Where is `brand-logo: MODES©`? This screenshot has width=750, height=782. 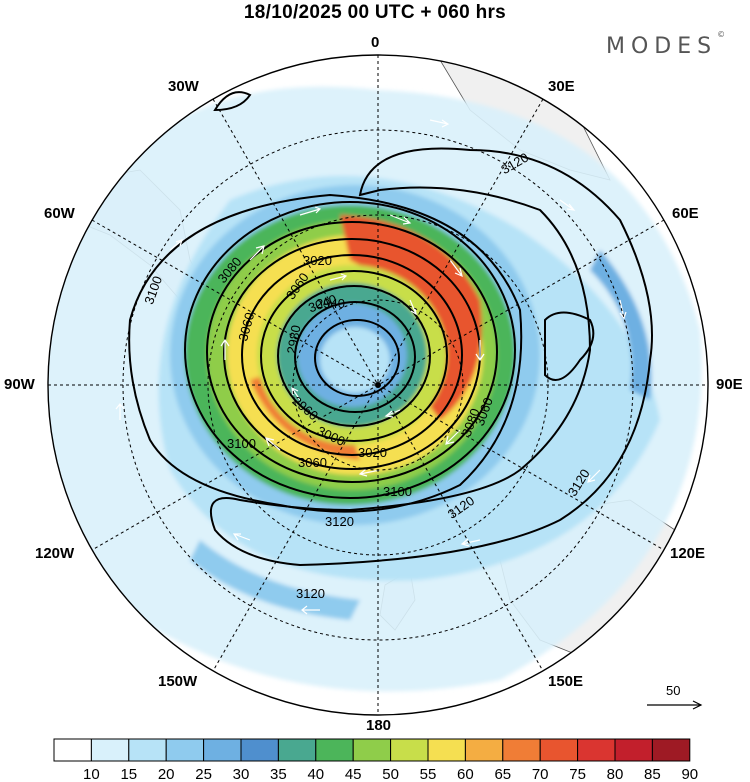
brand-logo: MODES© is located at coordinates (666, 44).